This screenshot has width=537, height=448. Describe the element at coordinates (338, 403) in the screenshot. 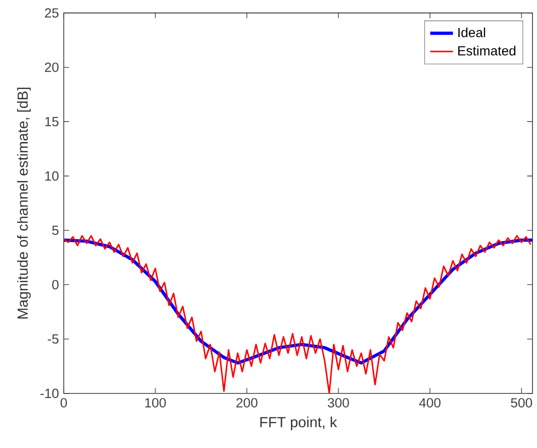

I see `x-tick-label: 300` at that location.